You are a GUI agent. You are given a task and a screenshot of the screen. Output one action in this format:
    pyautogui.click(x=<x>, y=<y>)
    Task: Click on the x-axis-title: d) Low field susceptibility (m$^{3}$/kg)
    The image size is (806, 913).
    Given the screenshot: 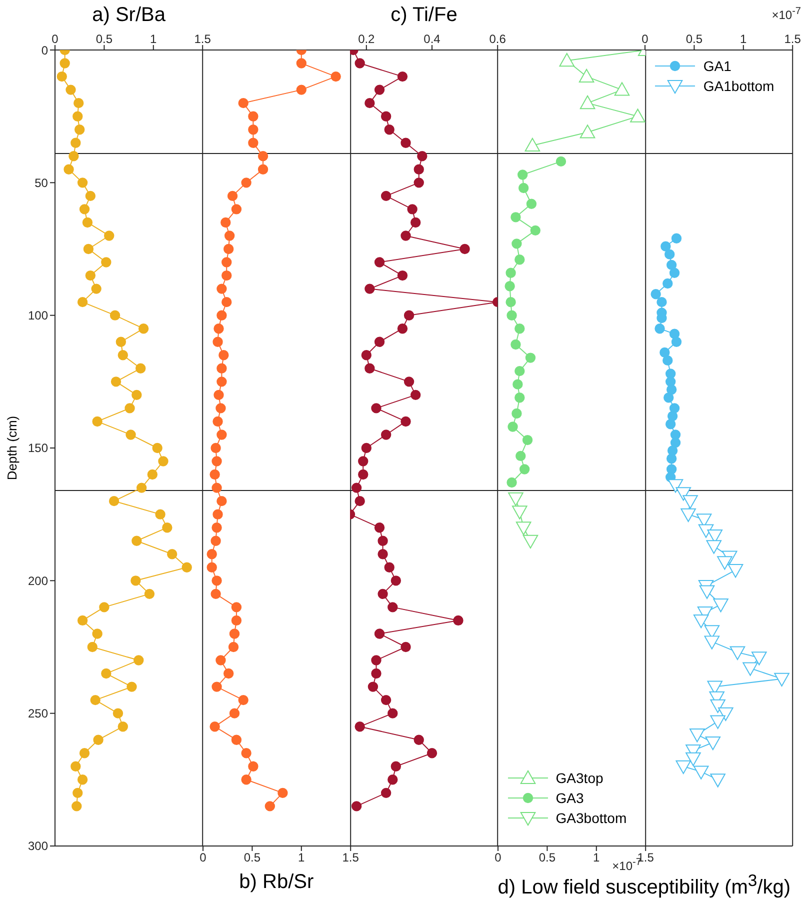 What is the action you would take?
    pyautogui.click(x=644, y=885)
    